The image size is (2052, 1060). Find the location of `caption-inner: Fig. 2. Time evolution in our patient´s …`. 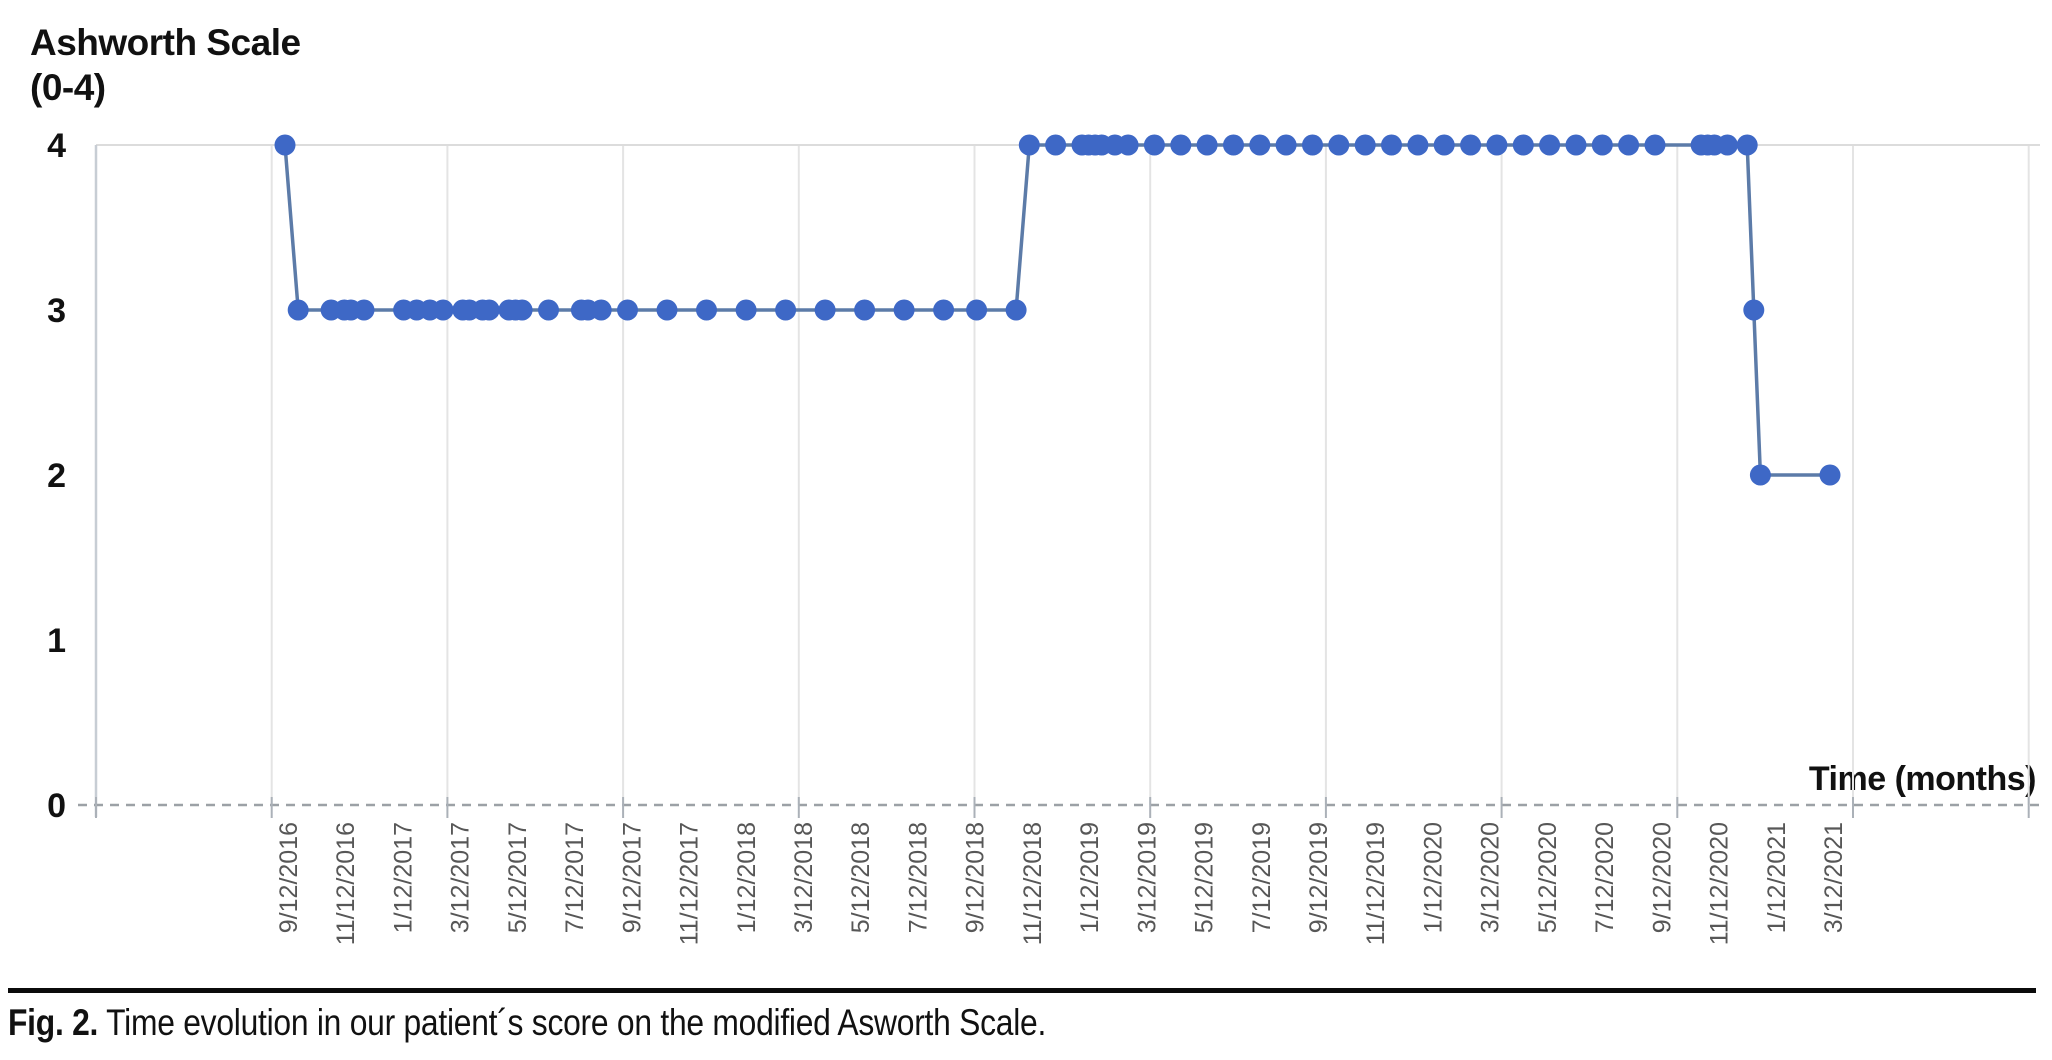

caption-inner: Fig. 2. Time evolution in our patient´s … is located at coordinates (527, 1023).